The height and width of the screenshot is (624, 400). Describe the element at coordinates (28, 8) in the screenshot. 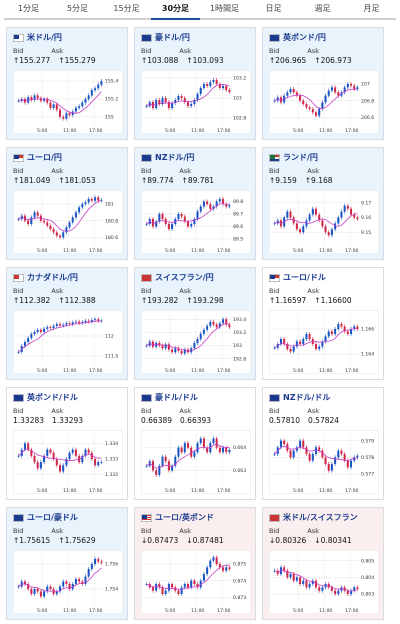

I see `tab-0: 1分足` at that location.